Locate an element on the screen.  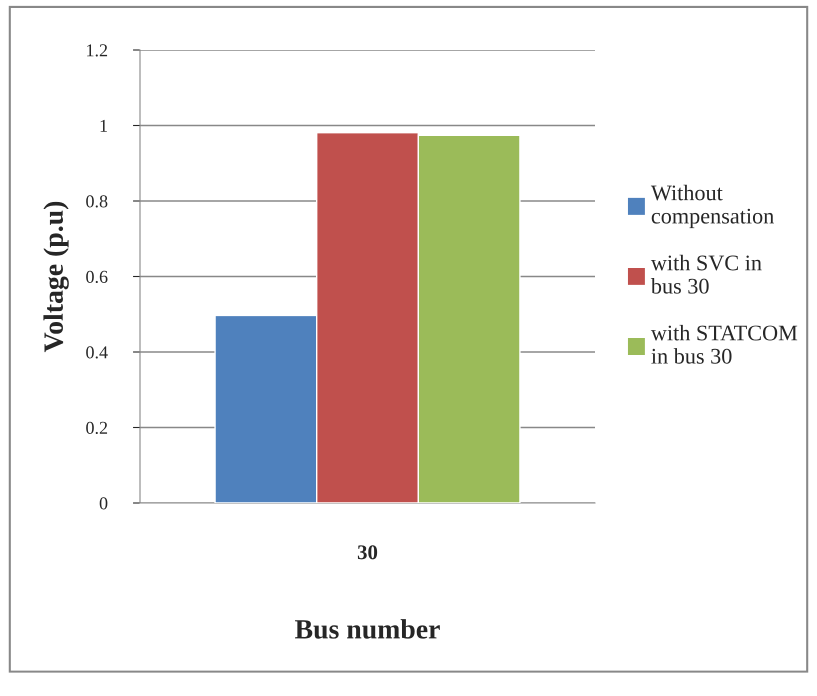
y-tick-label: 0.6 is located at coordinates (97, 277).